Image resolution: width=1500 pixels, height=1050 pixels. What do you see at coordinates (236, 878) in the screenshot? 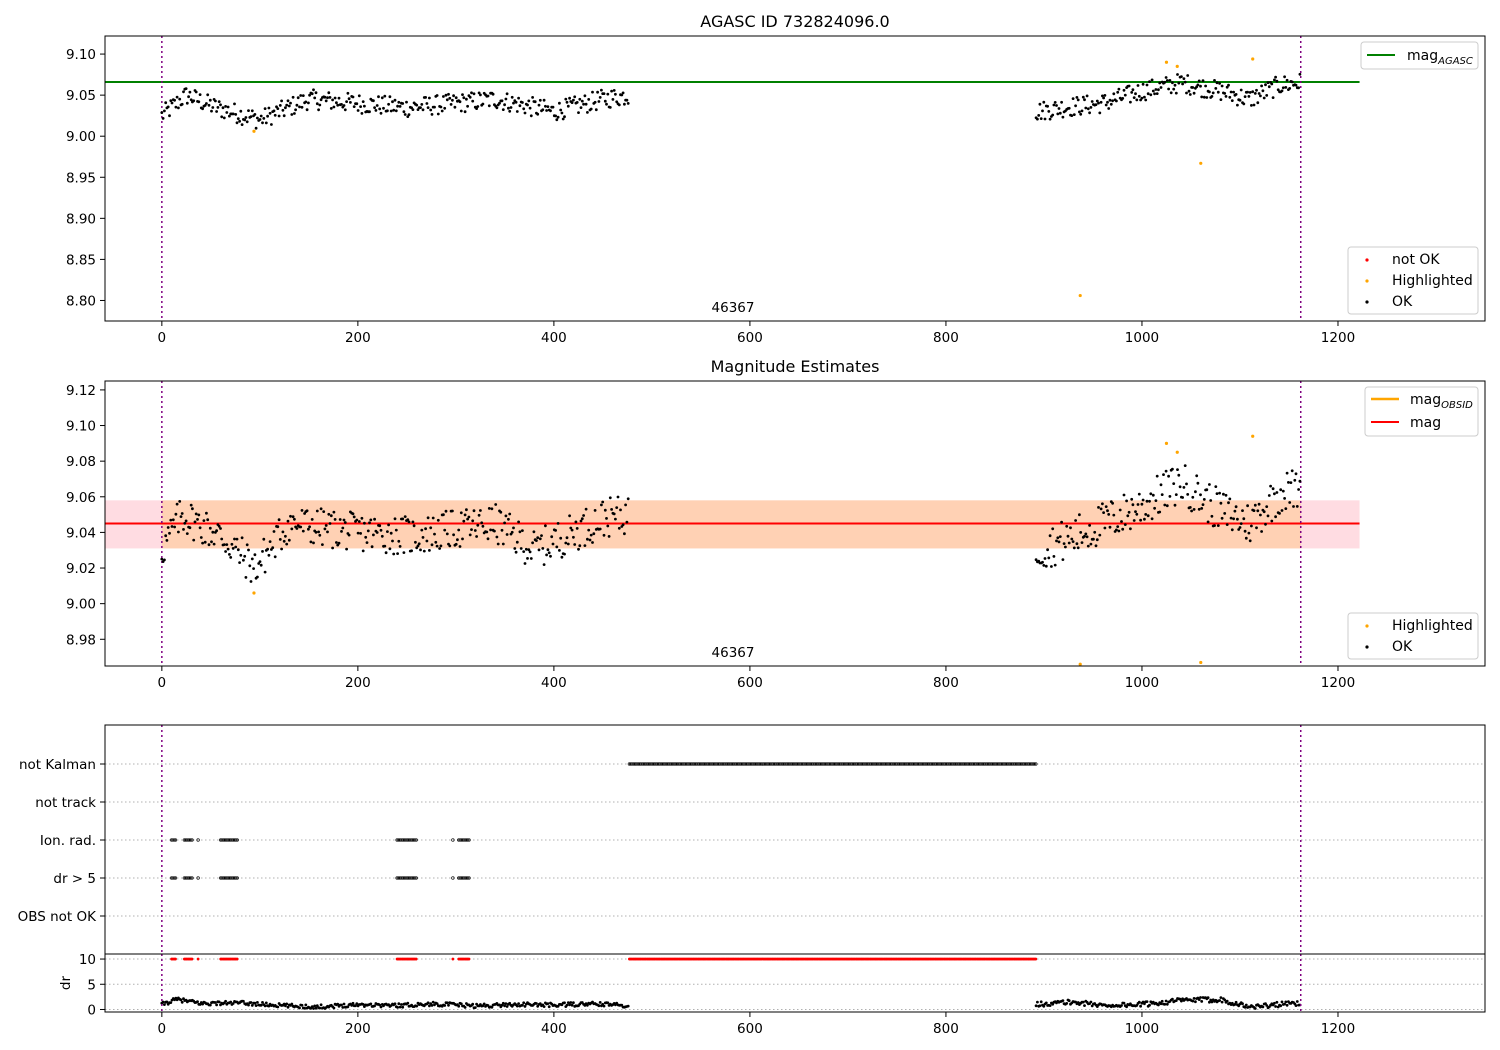
I see `flag-point` at bounding box center [236, 878].